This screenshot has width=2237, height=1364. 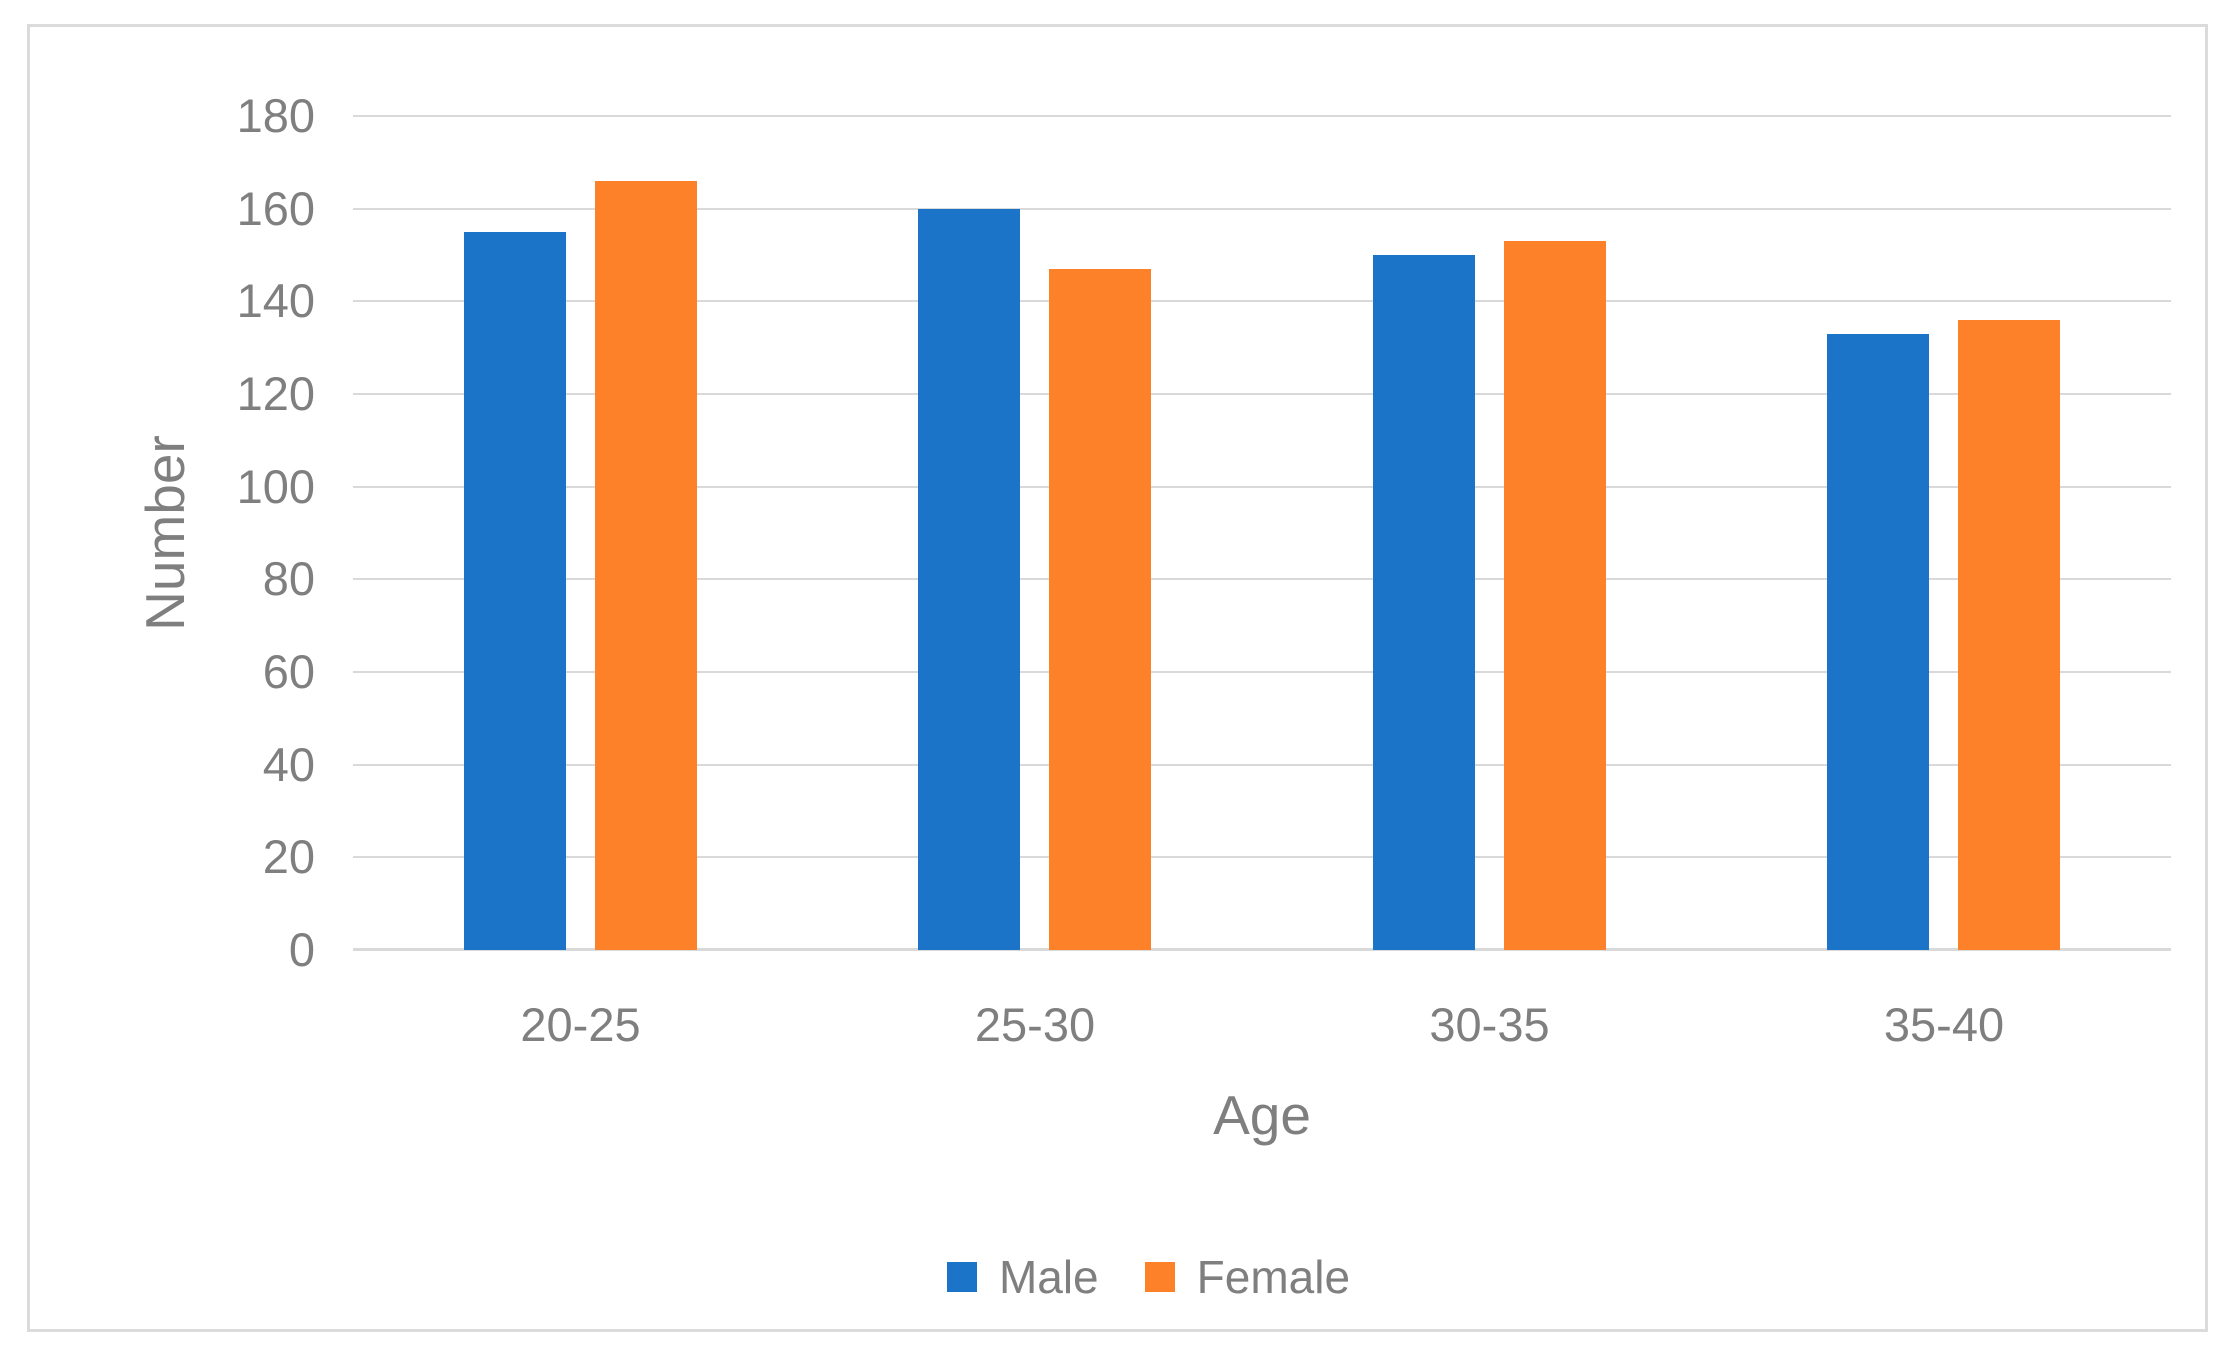 What do you see at coordinates (301, 949) in the screenshot?
I see `y-tick-label-0: 0` at bounding box center [301, 949].